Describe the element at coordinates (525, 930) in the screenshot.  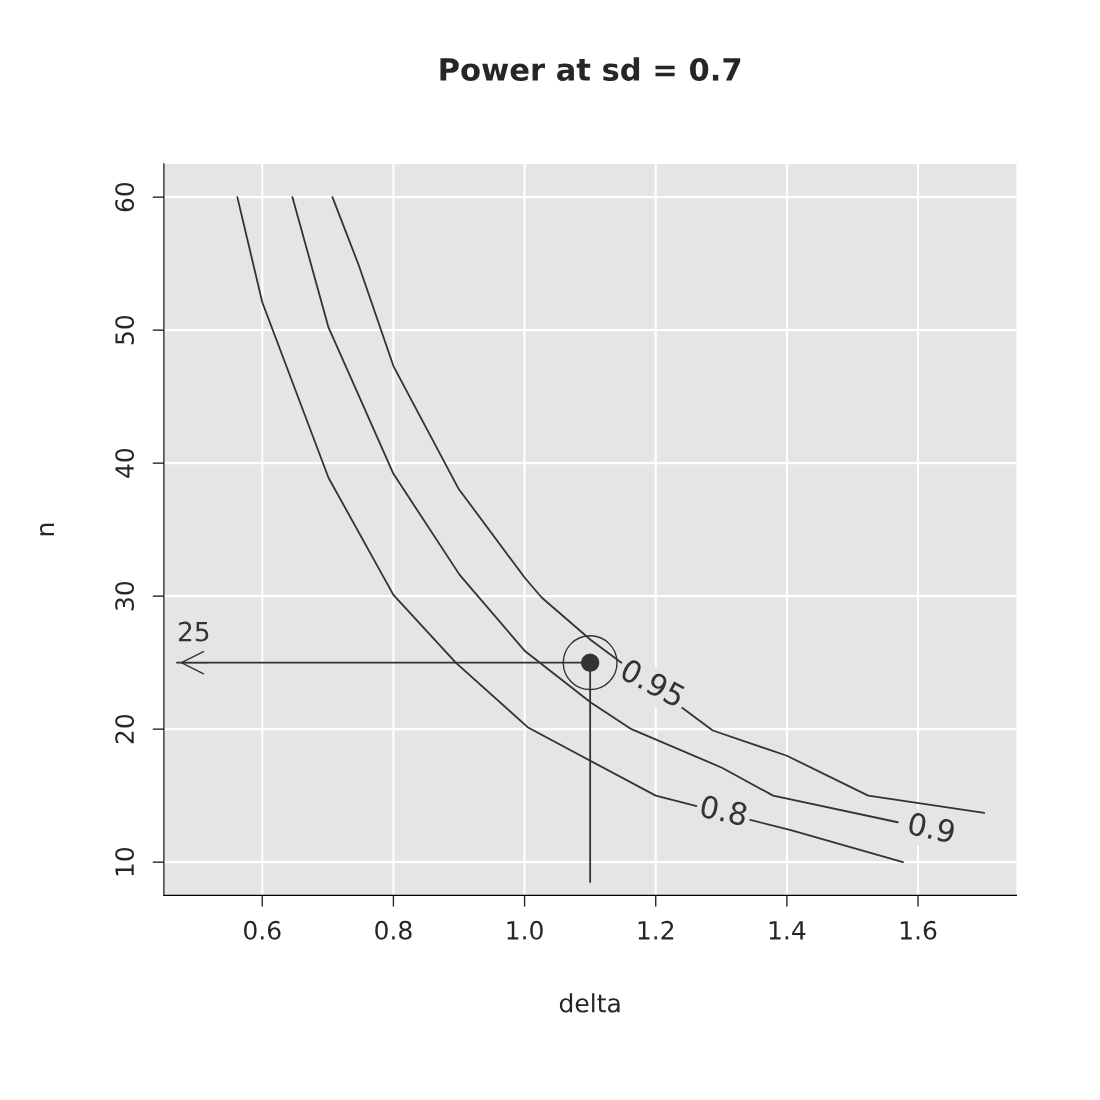
I see `x-tick-label: 1.0` at that location.